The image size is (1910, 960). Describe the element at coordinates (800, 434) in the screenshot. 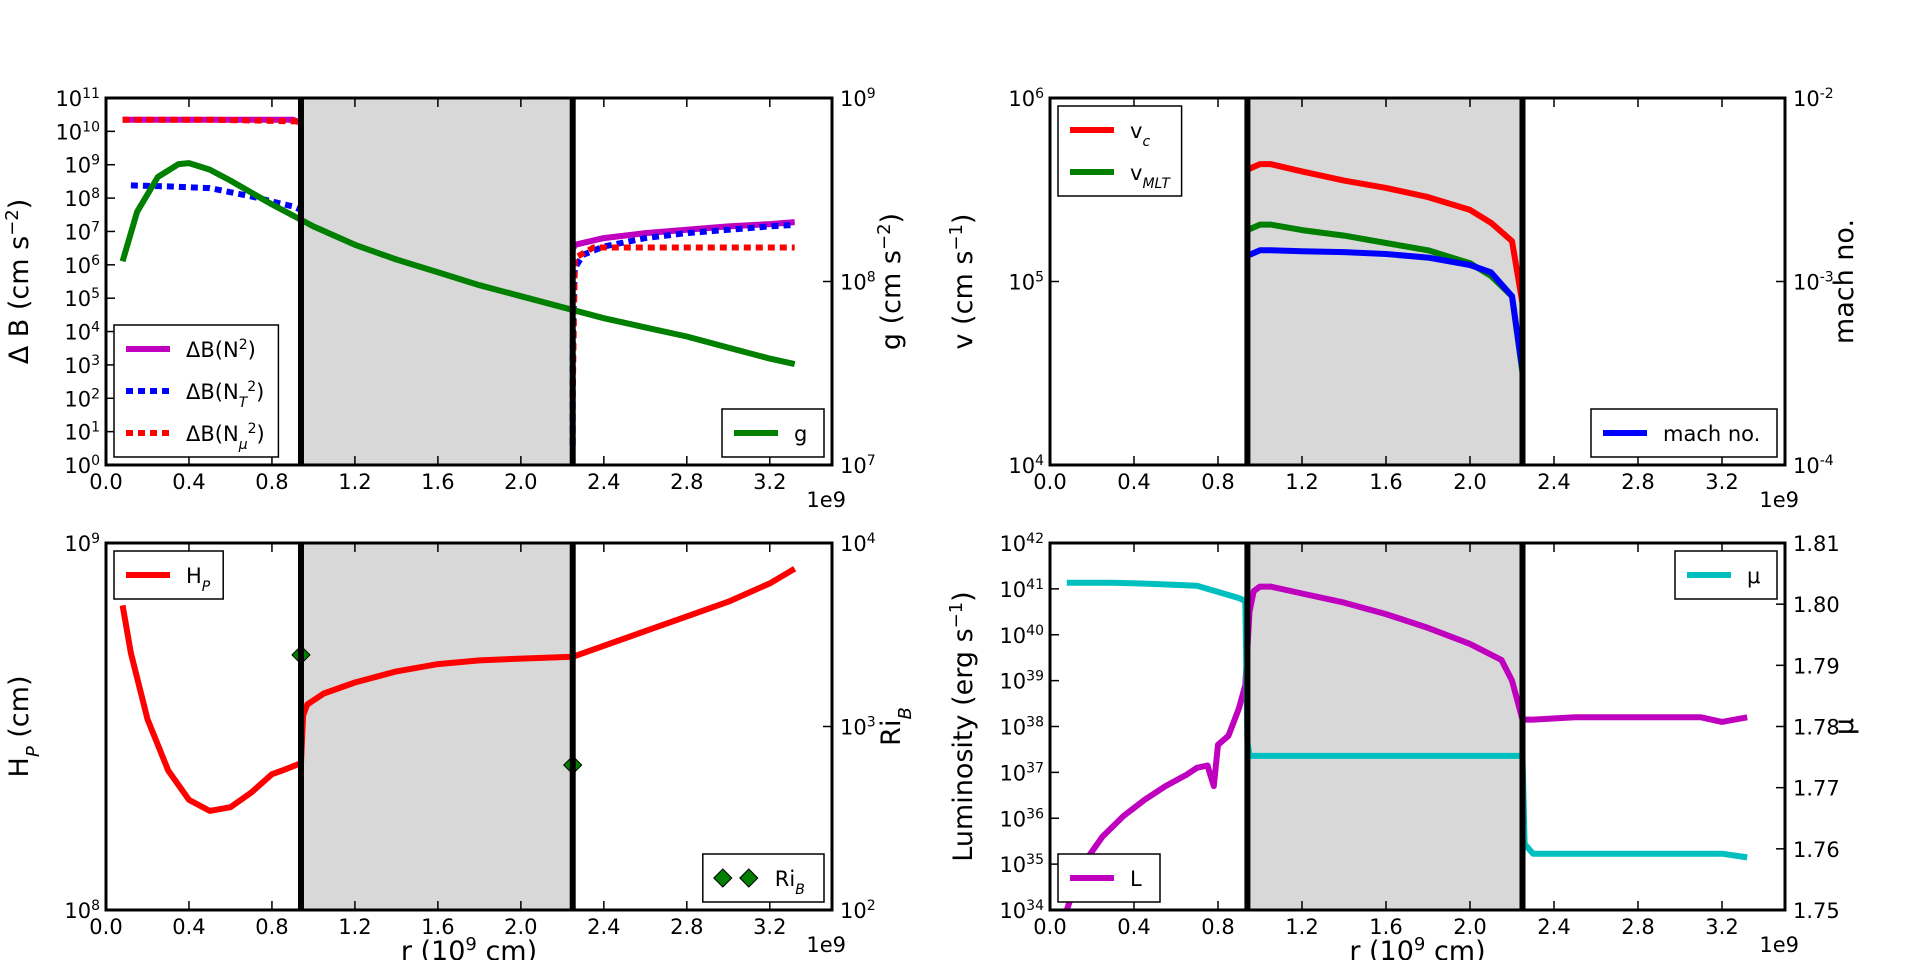

I see `legend-label: g` at that location.